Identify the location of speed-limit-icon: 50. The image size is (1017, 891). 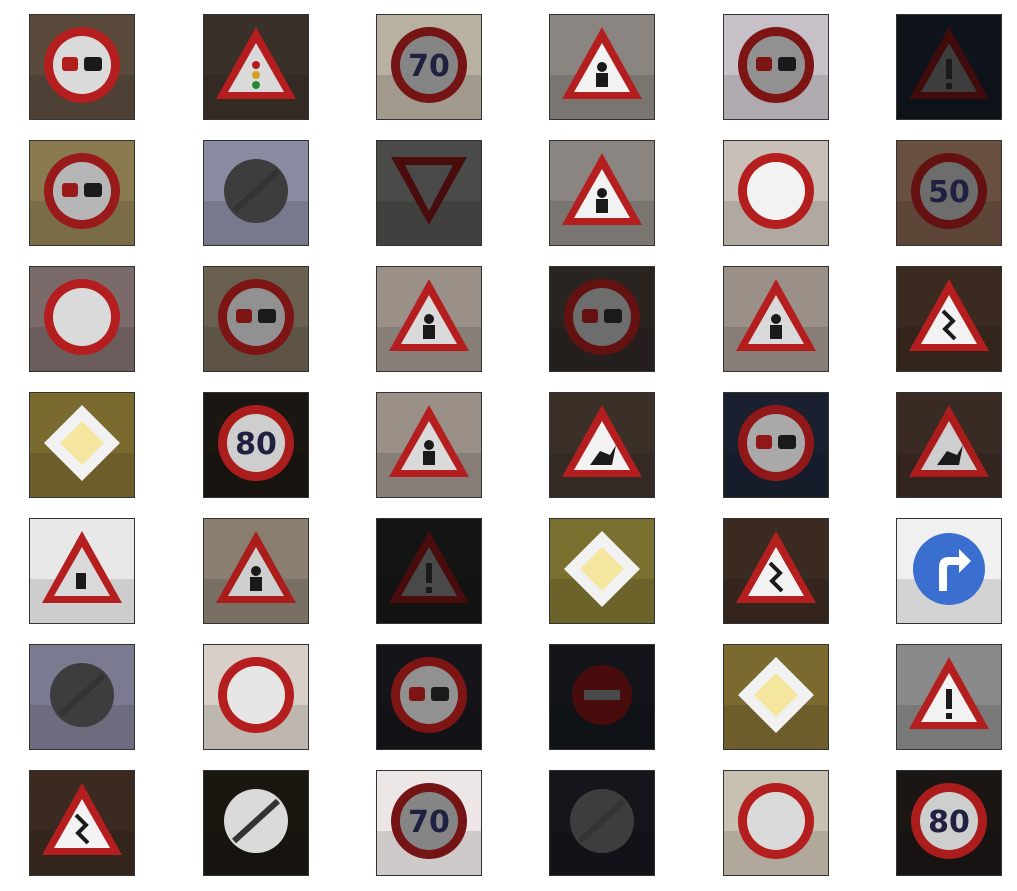
(949, 191).